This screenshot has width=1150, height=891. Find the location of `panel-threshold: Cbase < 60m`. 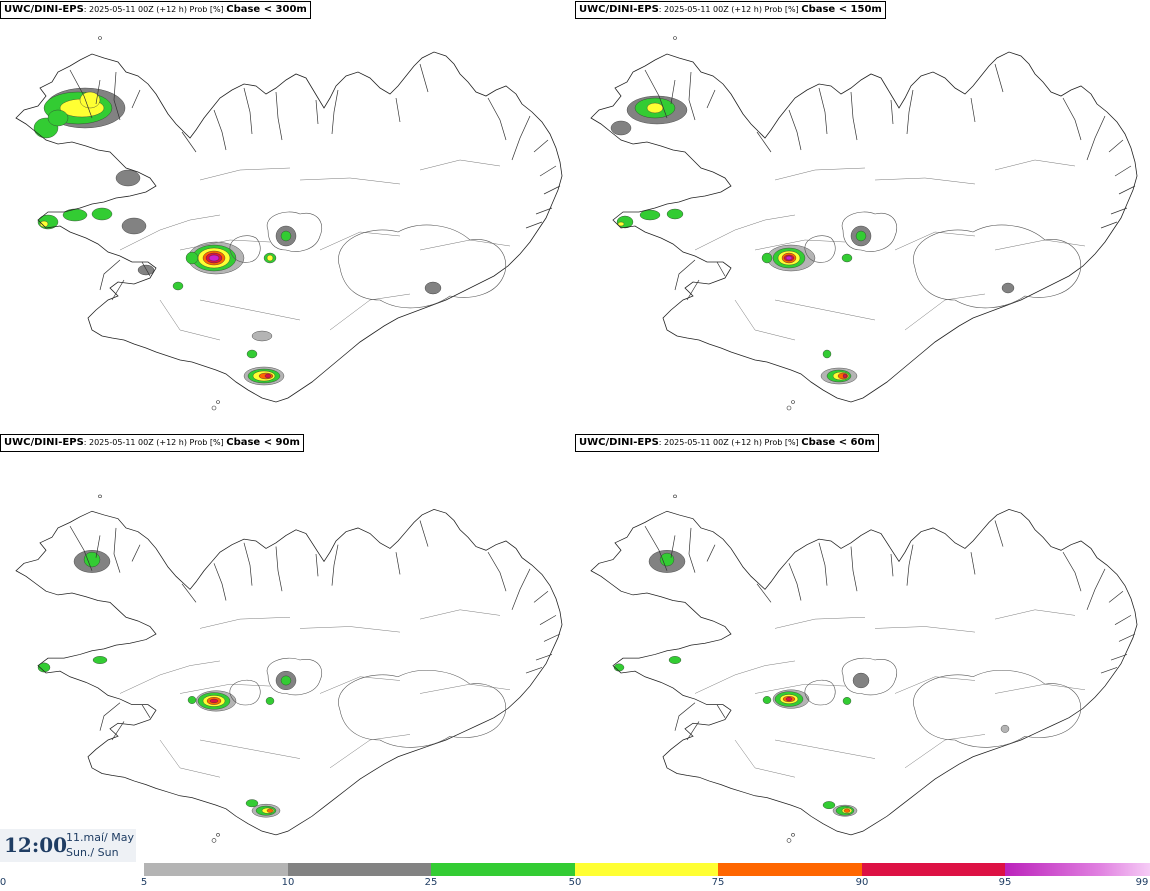

panel-threshold: Cbase < 60m is located at coordinates (838, 442).